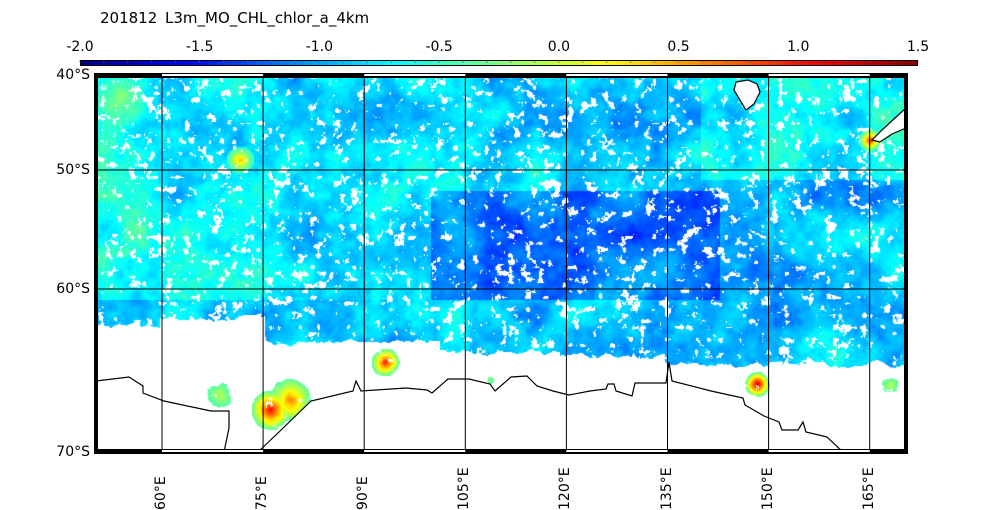  Describe the element at coordinates (678, 47) in the screenshot. I see `colorbar-tick-label: 0.5` at that location.